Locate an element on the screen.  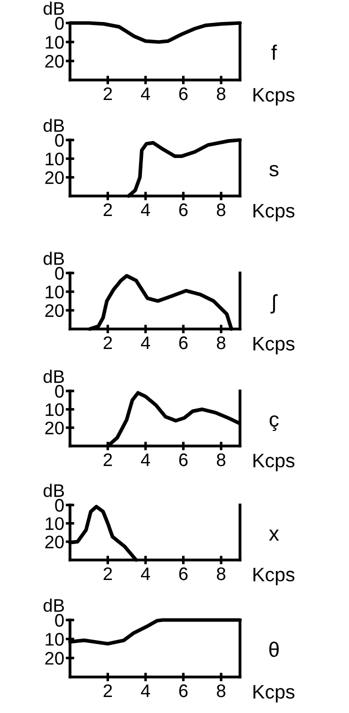
text: θ is located at coordinates (274, 649).